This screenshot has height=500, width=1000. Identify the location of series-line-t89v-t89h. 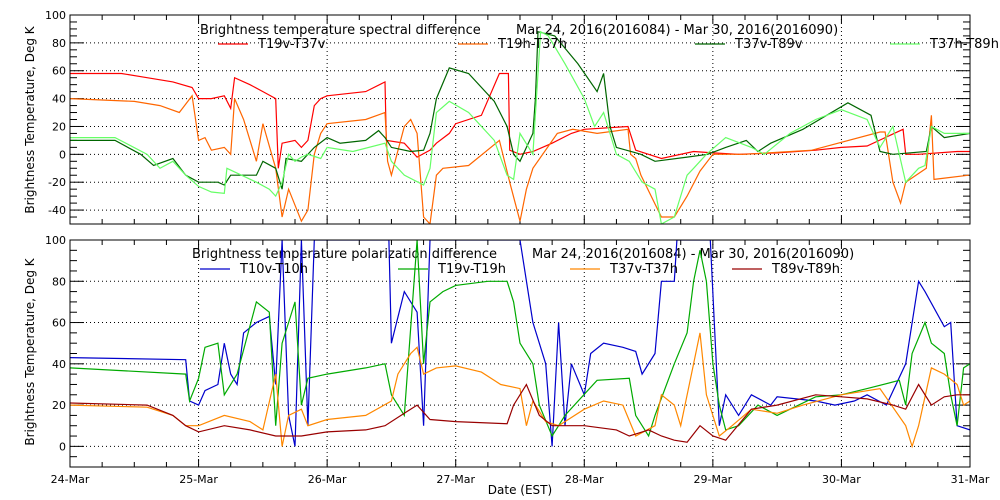
(520, 413).